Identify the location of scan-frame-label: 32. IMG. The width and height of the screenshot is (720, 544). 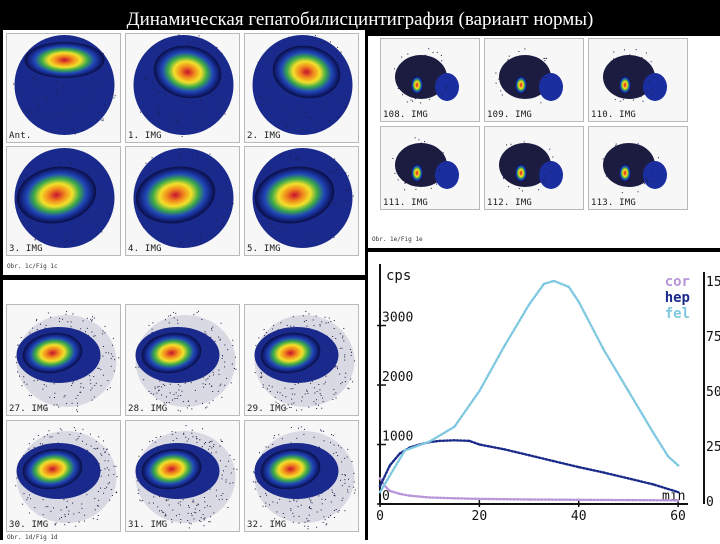
(267, 525).